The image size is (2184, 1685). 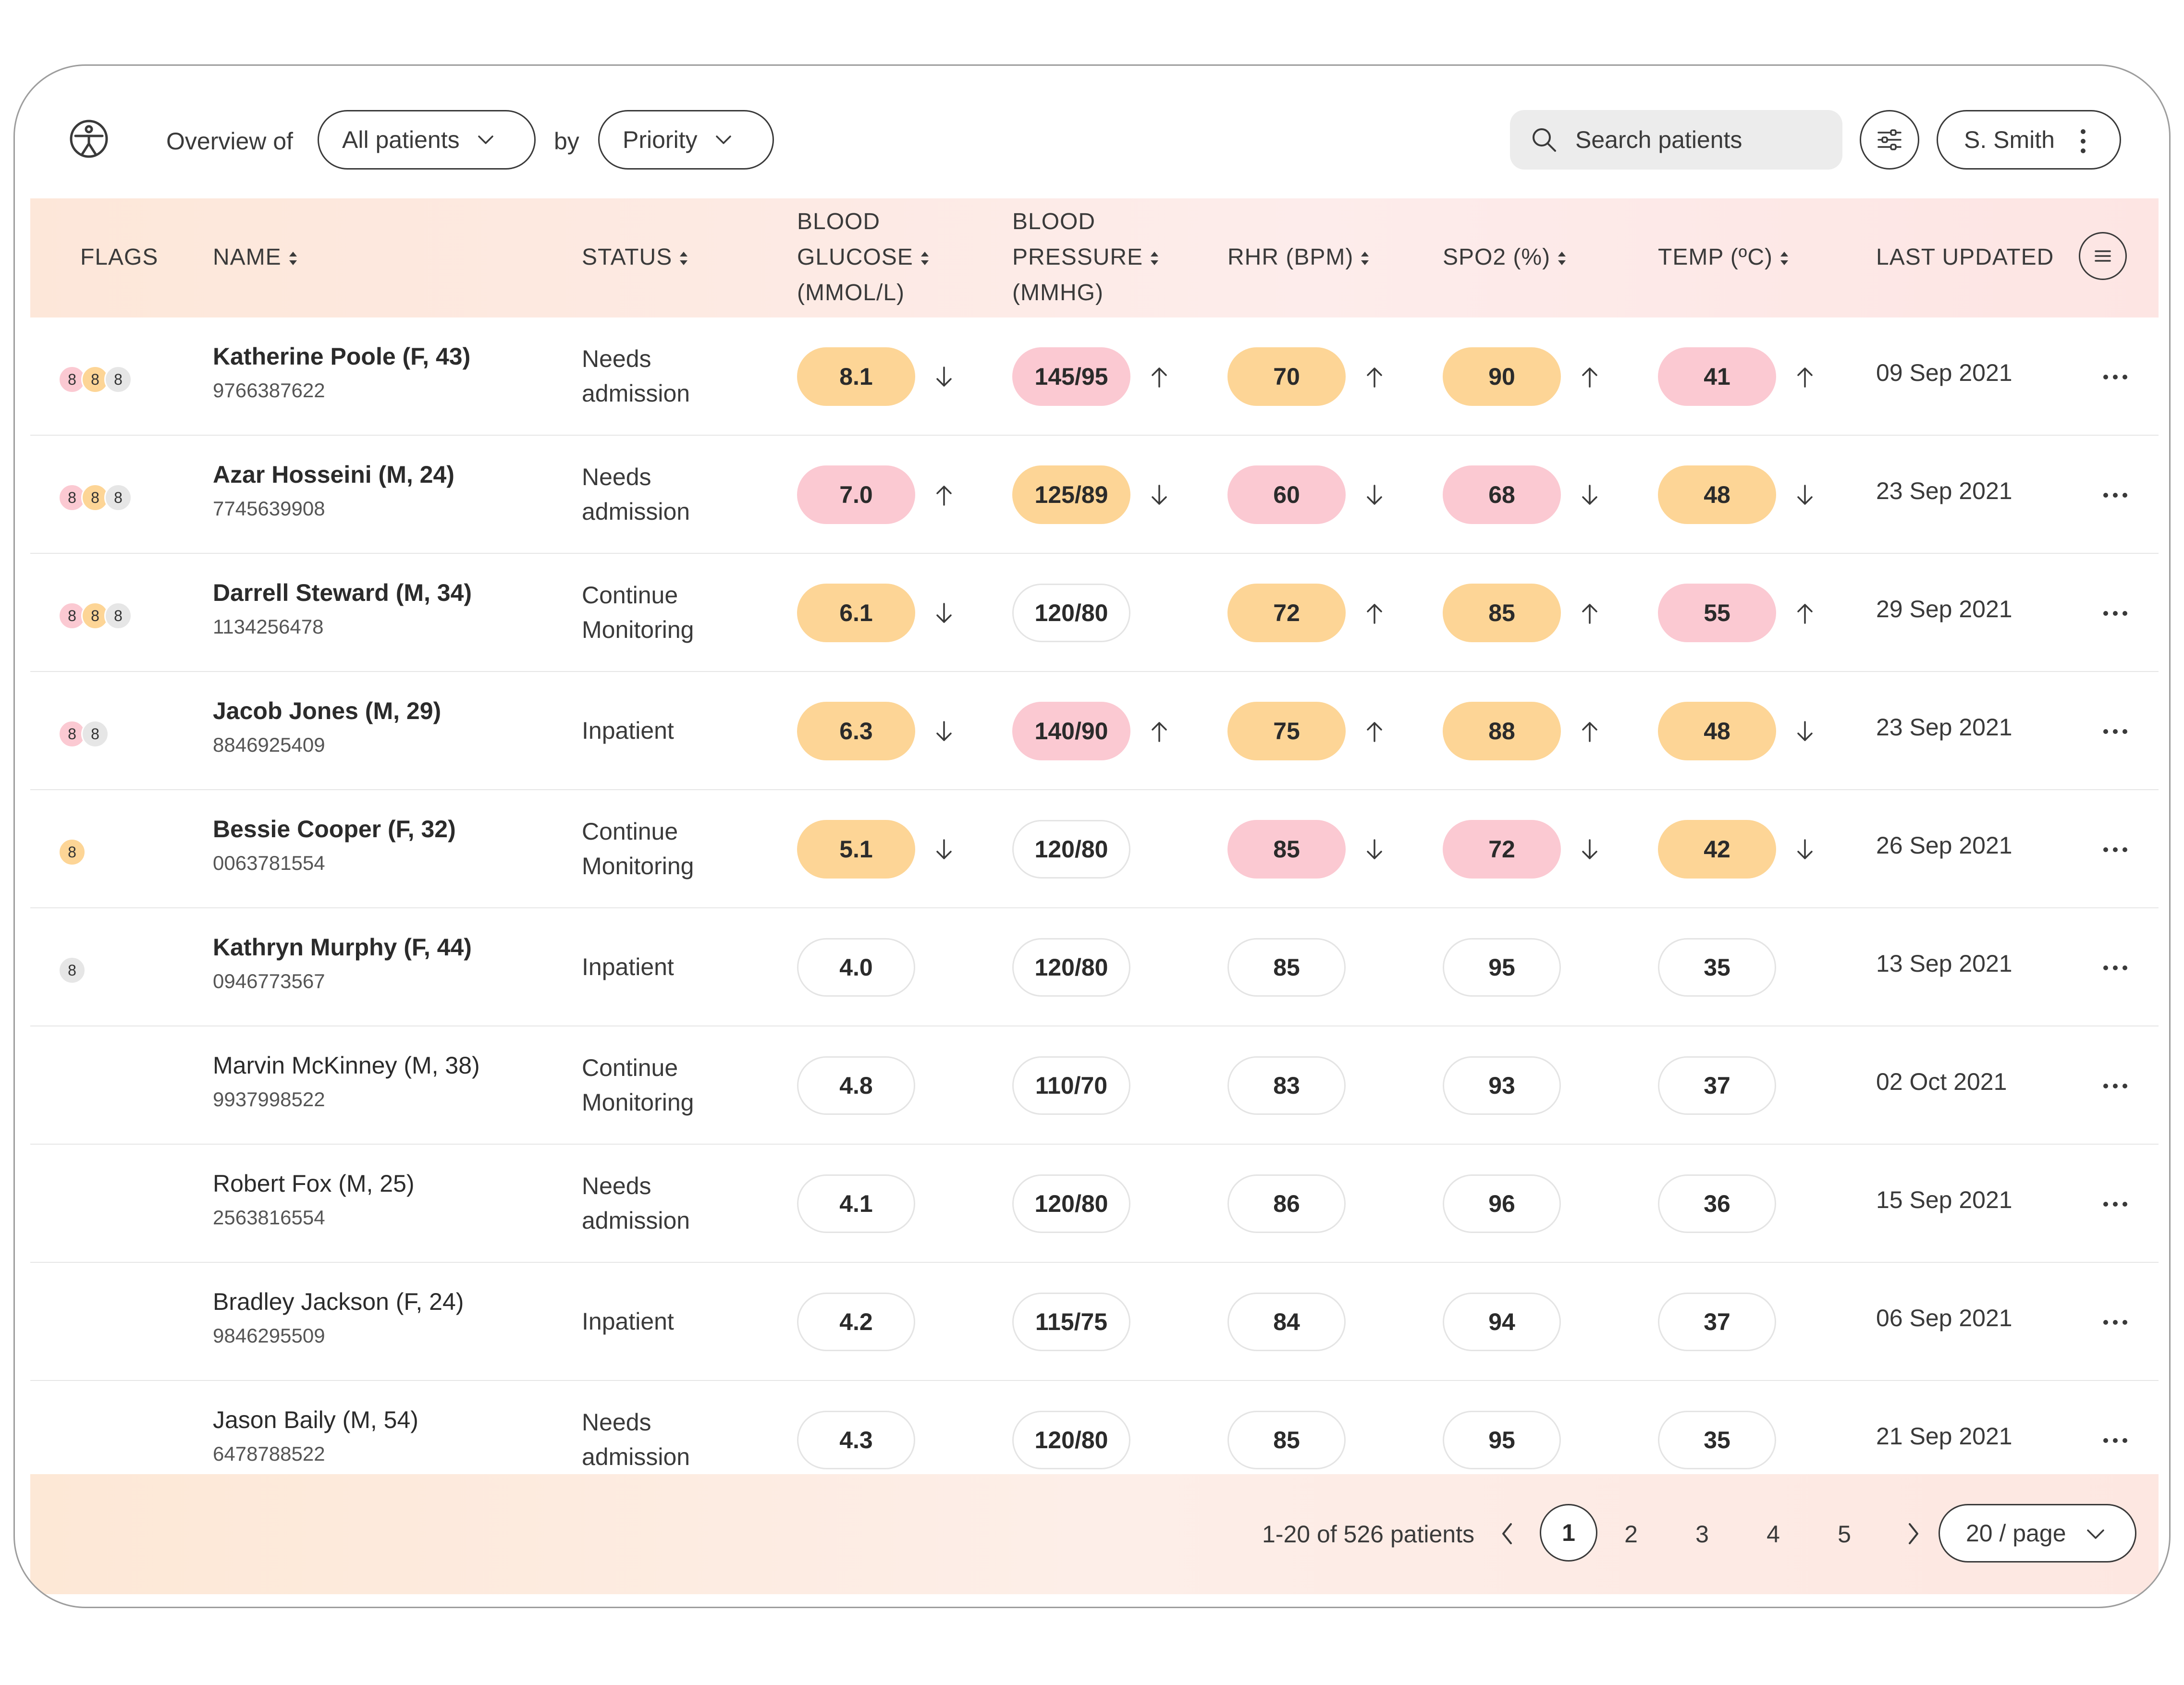 What do you see at coordinates (1286, 1322) in the screenshot?
I see `rhr-value: 84` at bounding box center [1286, 1322].